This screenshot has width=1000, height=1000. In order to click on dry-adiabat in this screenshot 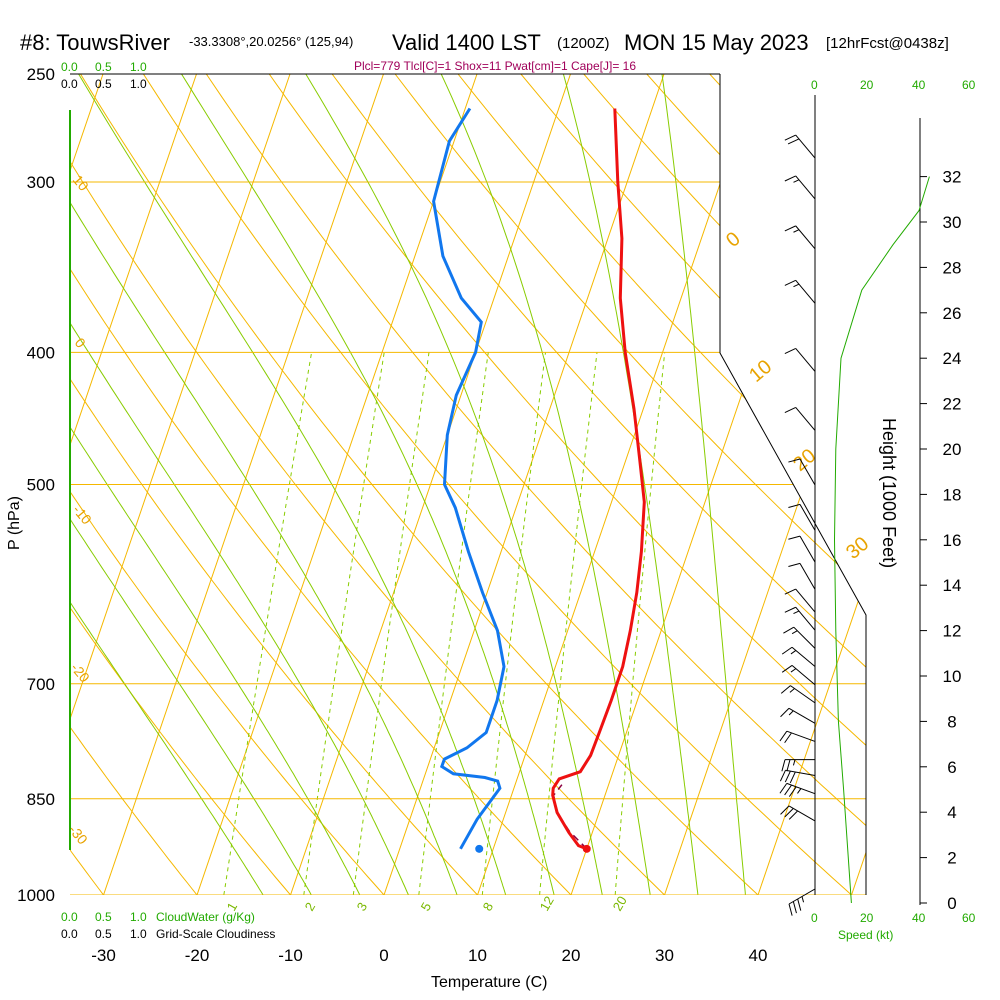, I will do `click(145, 484)`.